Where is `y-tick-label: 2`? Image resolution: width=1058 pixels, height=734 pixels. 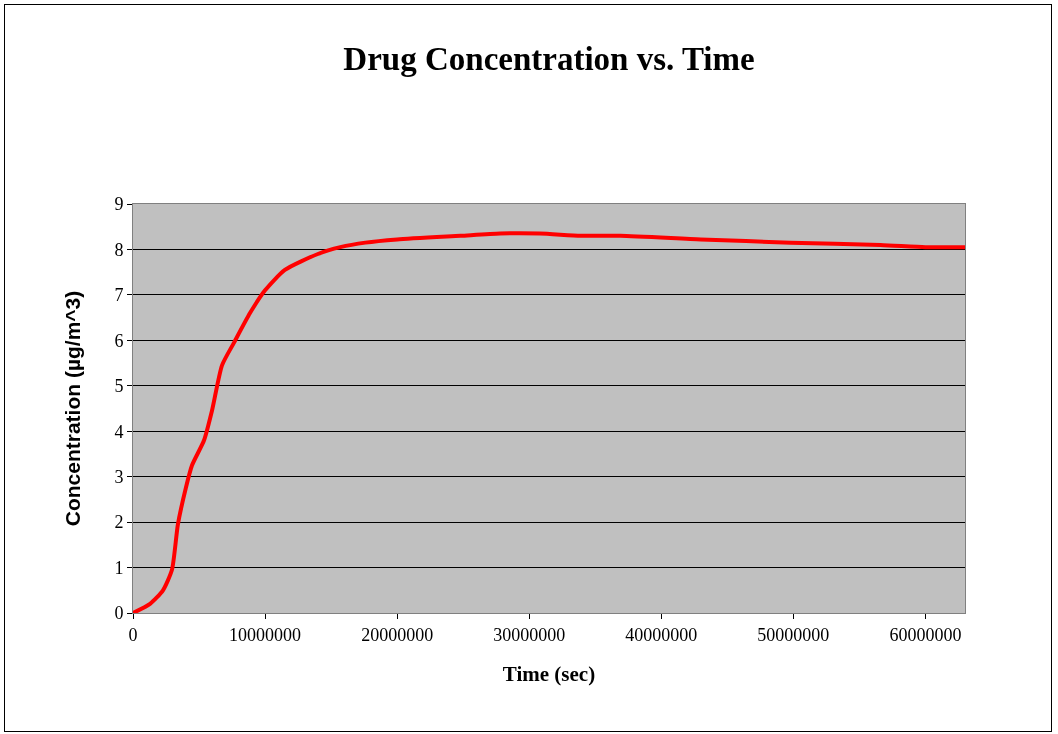
y-tick-label: 2 is located at coordinates (119, 522).